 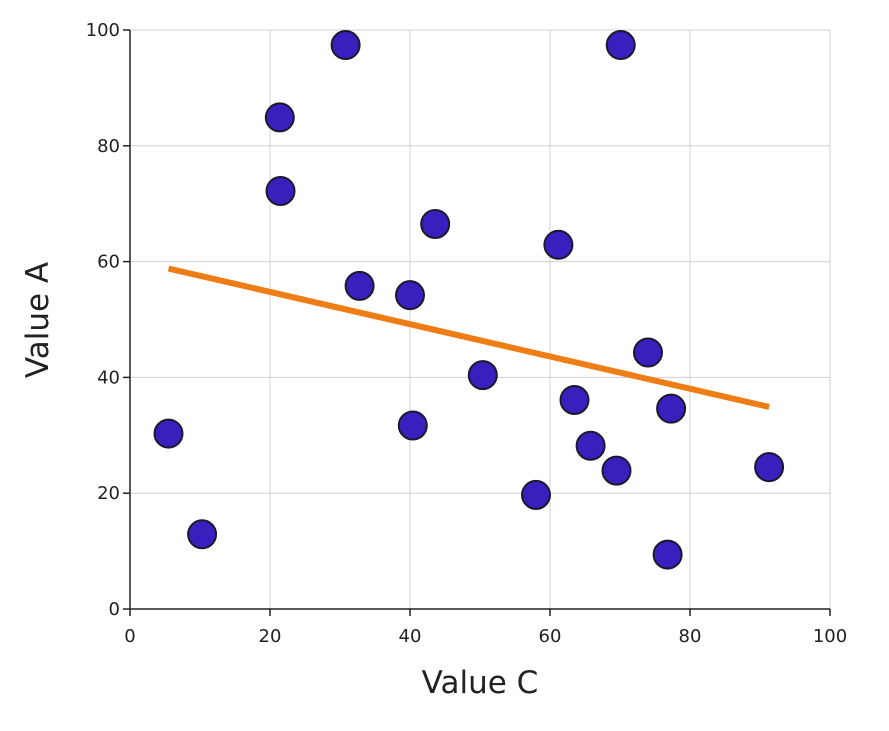 I want to click on y-tick-label: 40, so click(x=108, y=377).